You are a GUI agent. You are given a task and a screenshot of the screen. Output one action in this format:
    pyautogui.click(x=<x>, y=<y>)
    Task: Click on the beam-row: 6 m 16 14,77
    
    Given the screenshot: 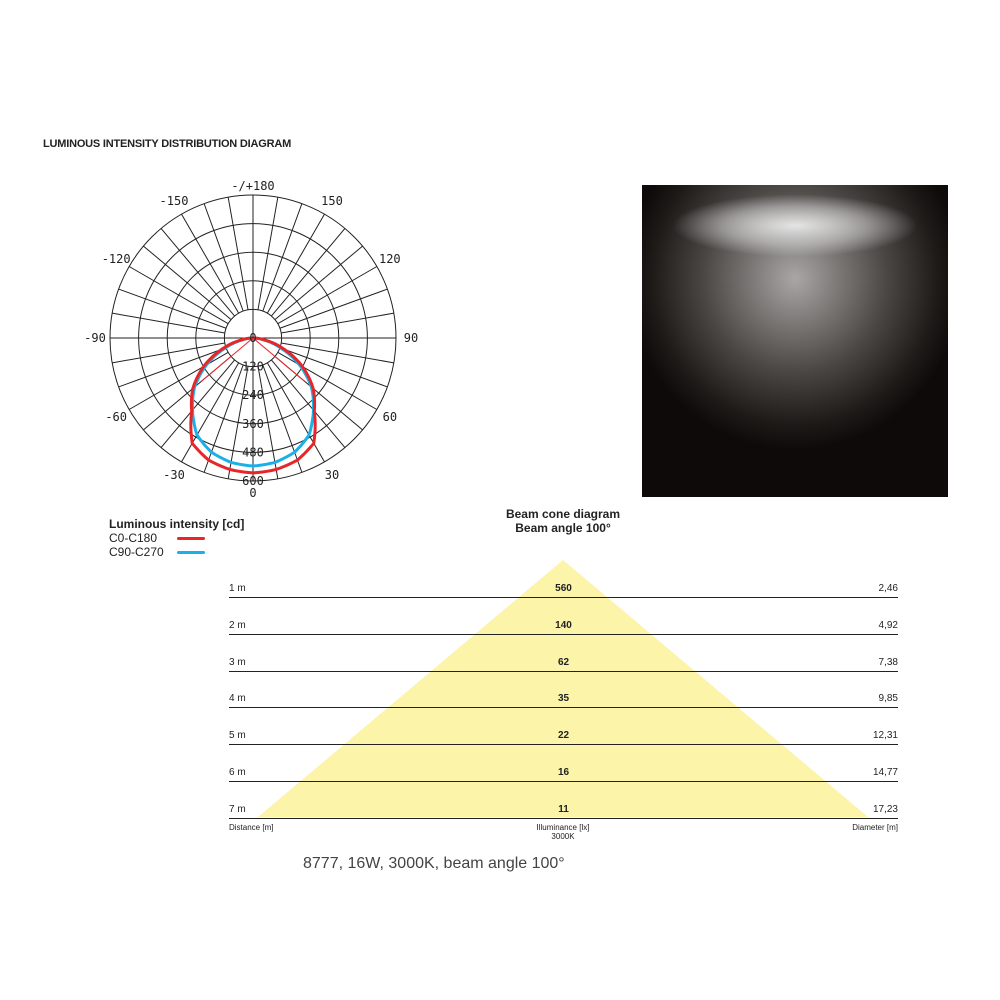 What is the action you would take?
    pyautogui.click(x=563, y=763)
    